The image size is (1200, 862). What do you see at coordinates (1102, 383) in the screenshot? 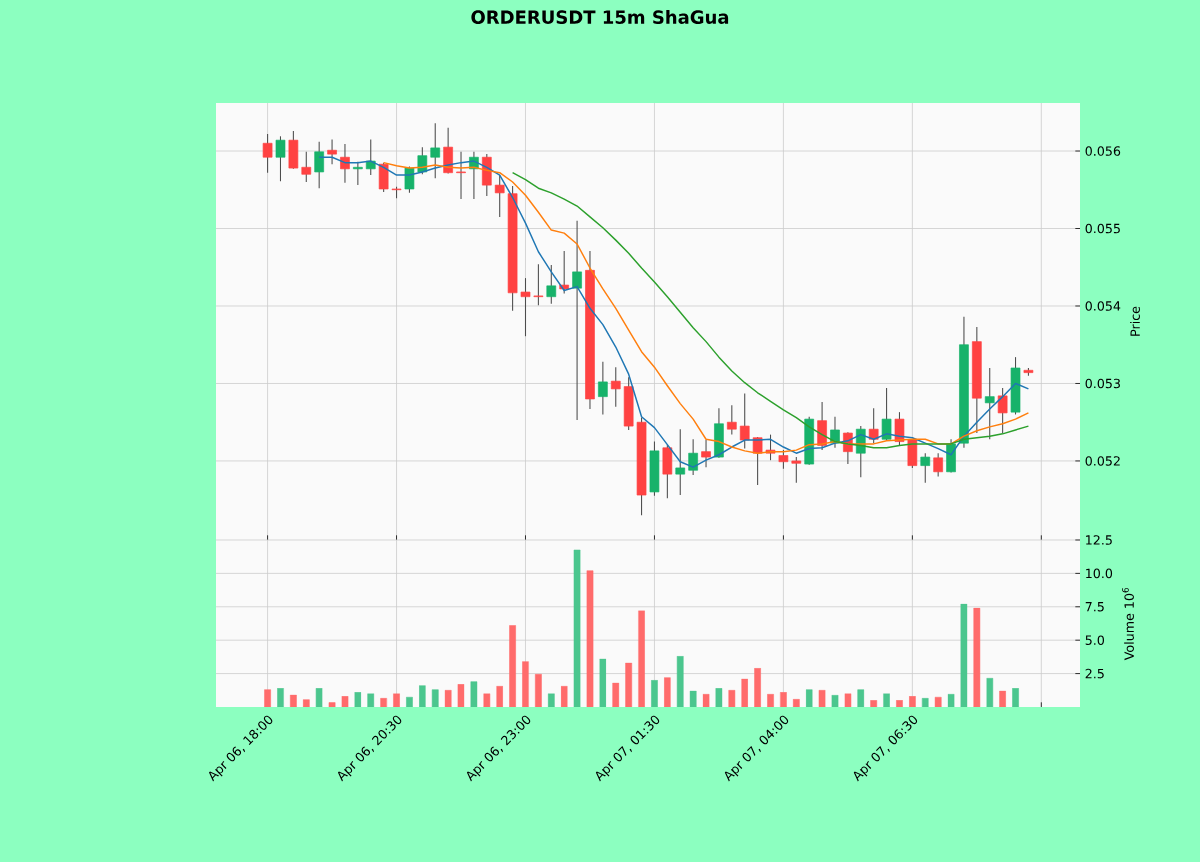
I see `y-tick-label: 0.053` at bounding box center [1102, 383].